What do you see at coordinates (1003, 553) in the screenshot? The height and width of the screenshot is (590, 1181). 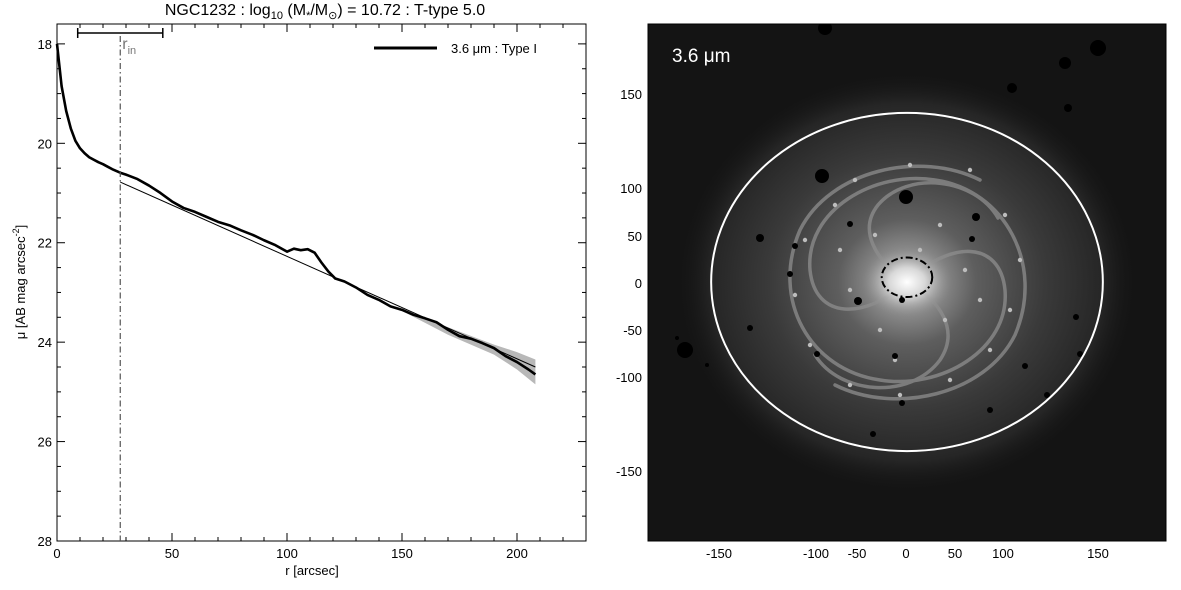 I see `image-x-tick-label: 100` at bounding box center [1003, 553].